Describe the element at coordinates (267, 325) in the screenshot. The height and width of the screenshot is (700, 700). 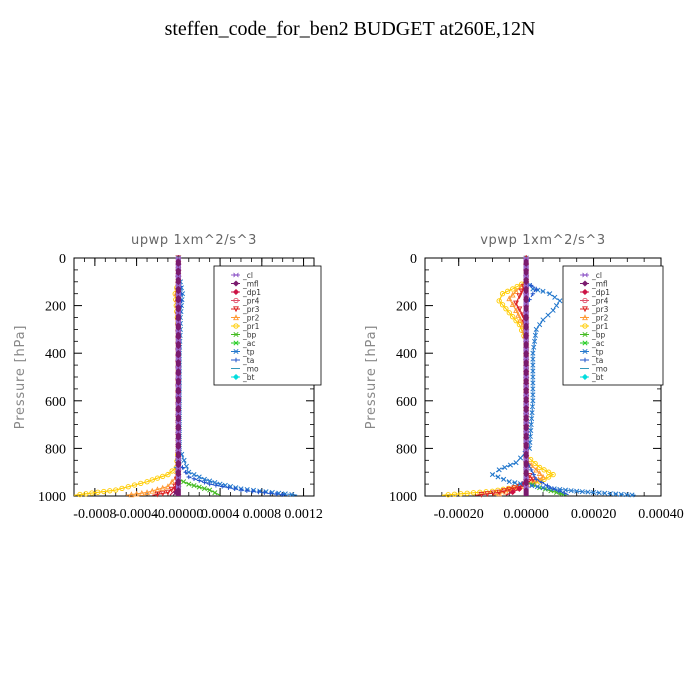
I see `legend-box` at that location.